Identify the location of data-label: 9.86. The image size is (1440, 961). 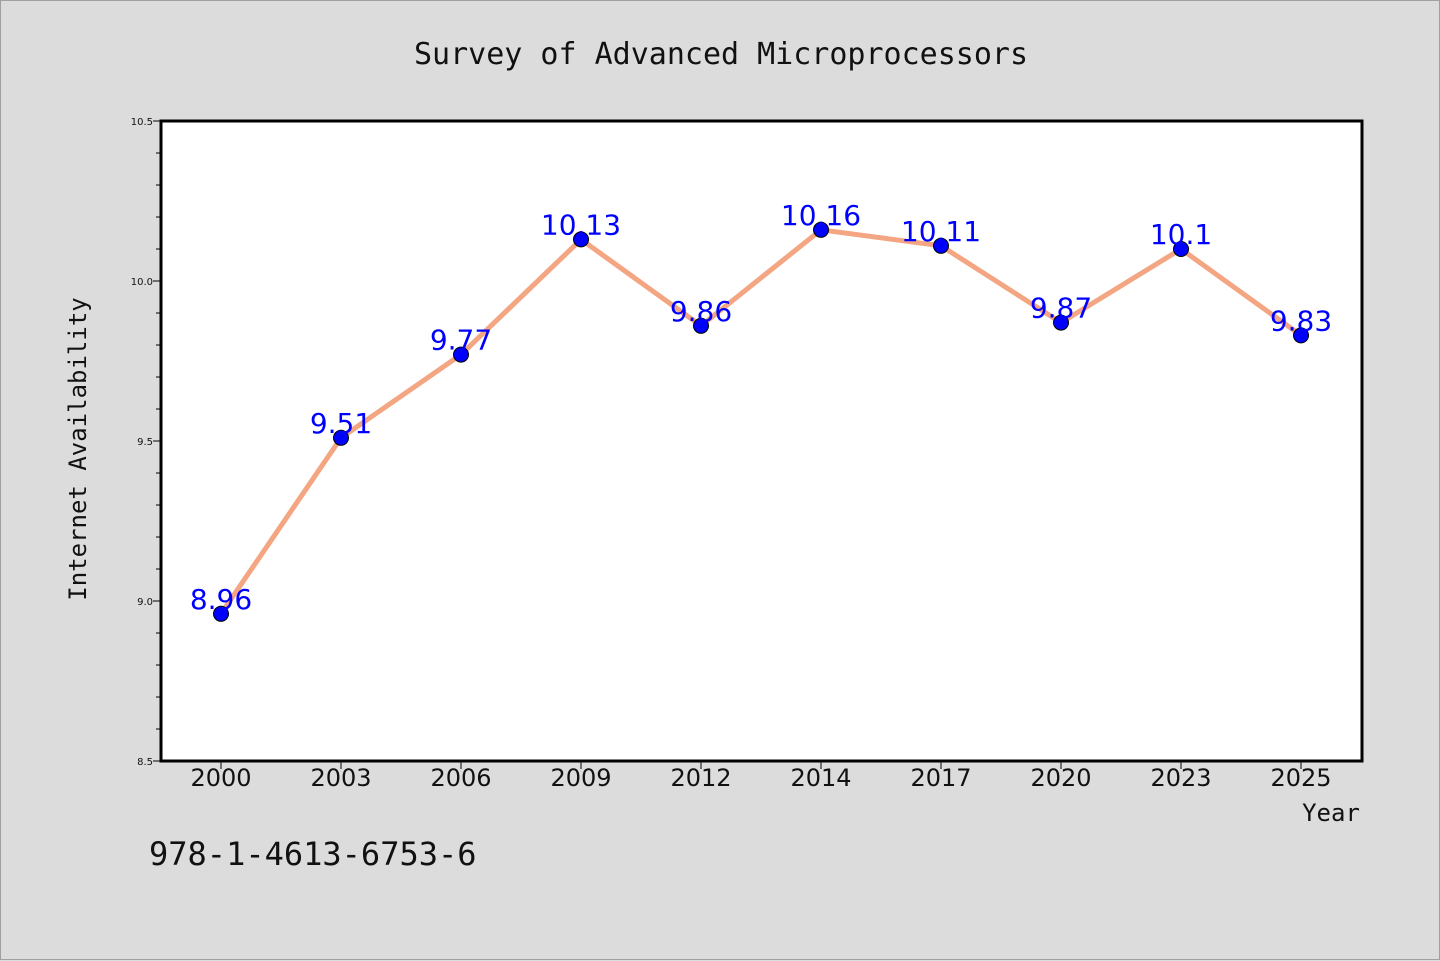
(701, 311).